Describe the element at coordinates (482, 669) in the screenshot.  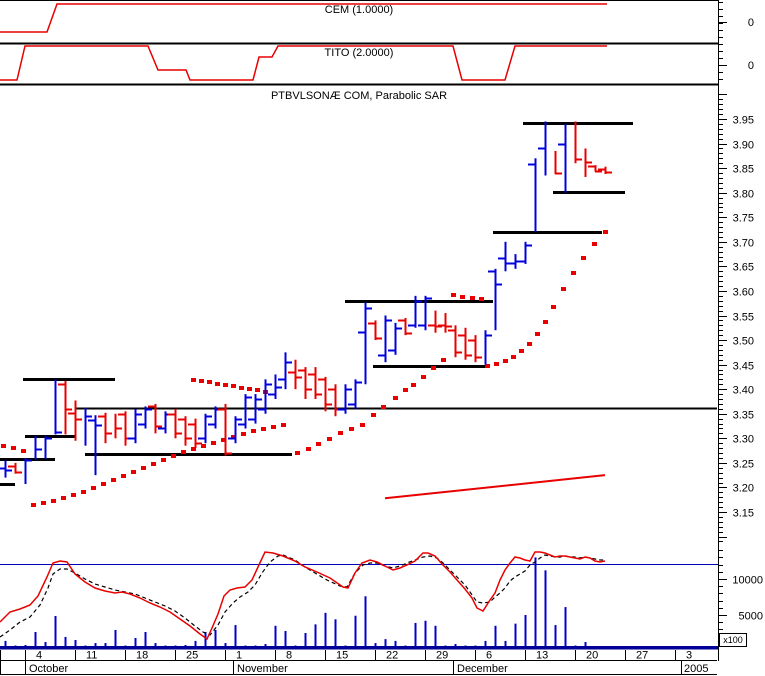
I see `month-label: December` at that location.